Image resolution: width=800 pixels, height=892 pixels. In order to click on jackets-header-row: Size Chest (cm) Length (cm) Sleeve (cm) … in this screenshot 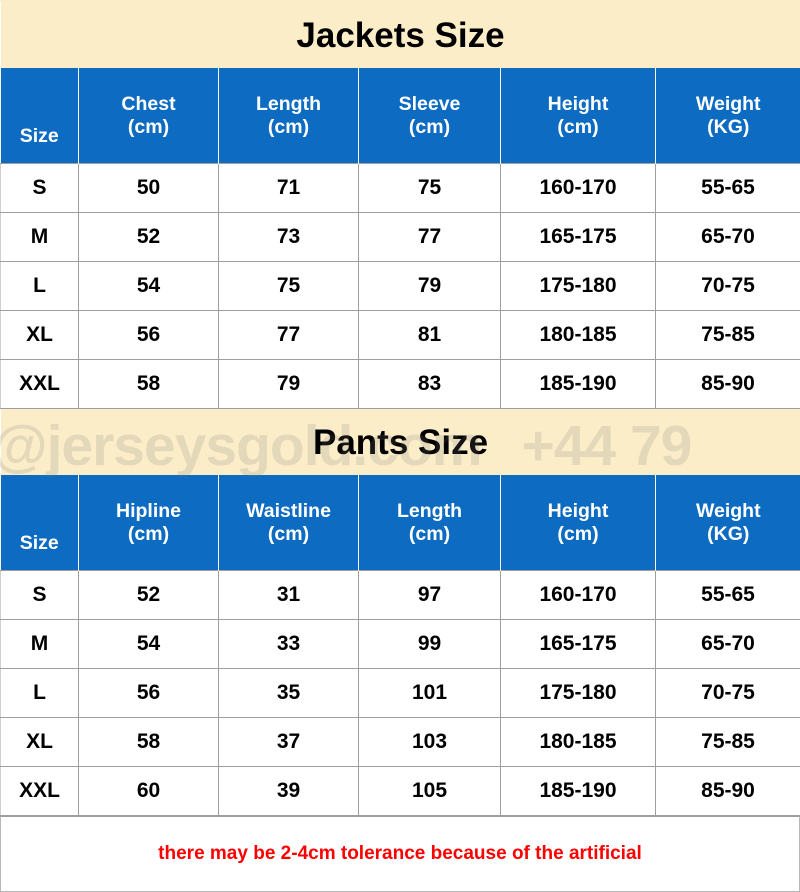, I will do `click(400, 116)`.